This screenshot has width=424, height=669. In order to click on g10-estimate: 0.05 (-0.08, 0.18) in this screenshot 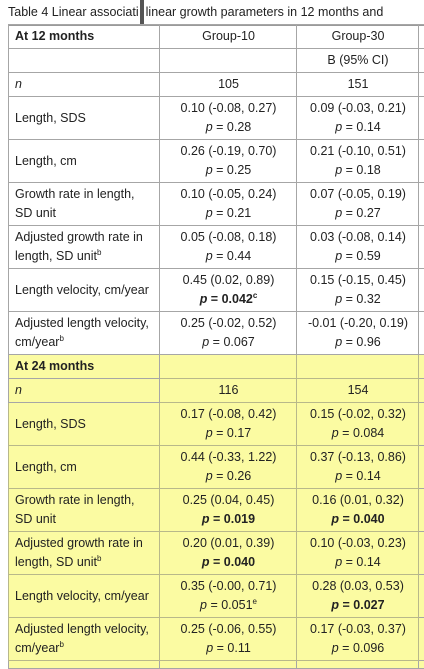, I will do `click(228, 237)`.